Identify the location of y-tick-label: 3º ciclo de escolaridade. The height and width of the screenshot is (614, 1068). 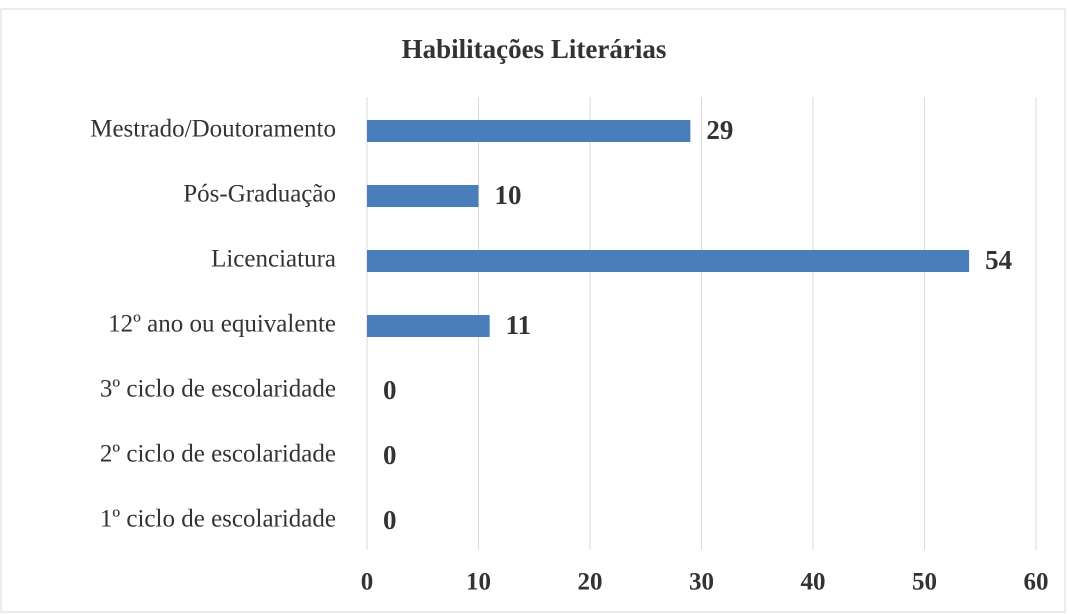
(218, 389).